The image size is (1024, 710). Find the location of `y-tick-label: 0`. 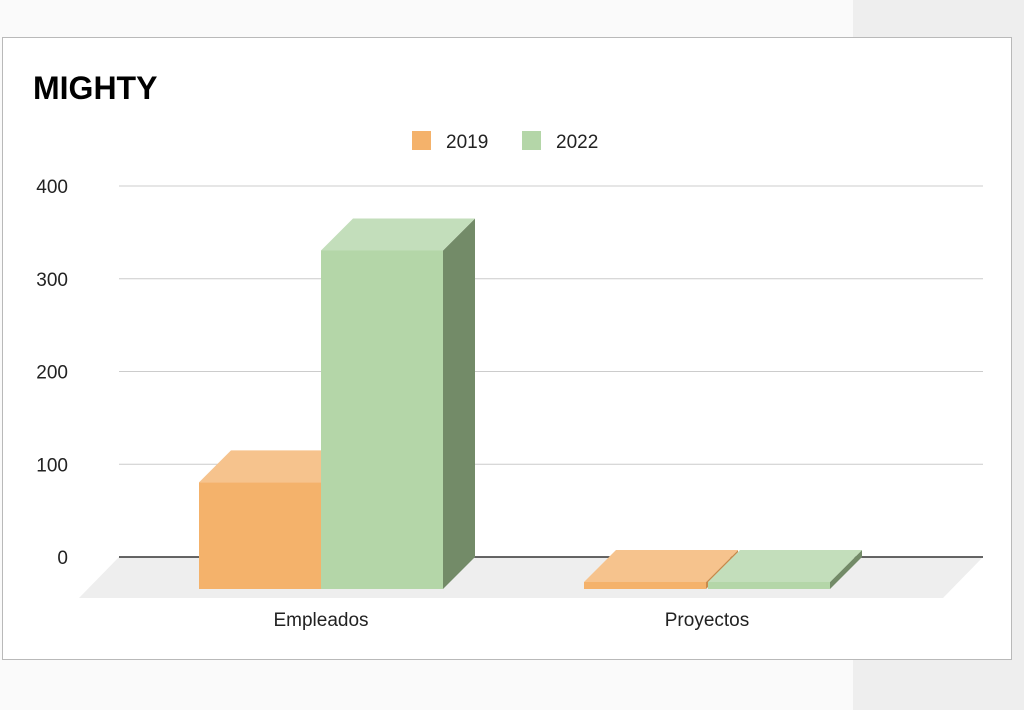

y-tick-label: 0 is located at coordinates (62, 558).